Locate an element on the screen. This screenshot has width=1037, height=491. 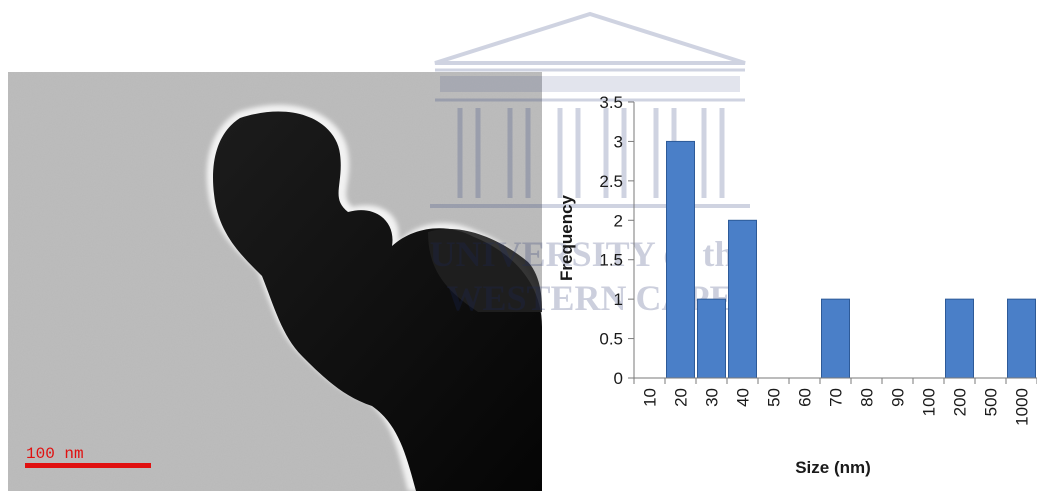
y-tick-label: 0.5 is located at coordinates (611, 339).